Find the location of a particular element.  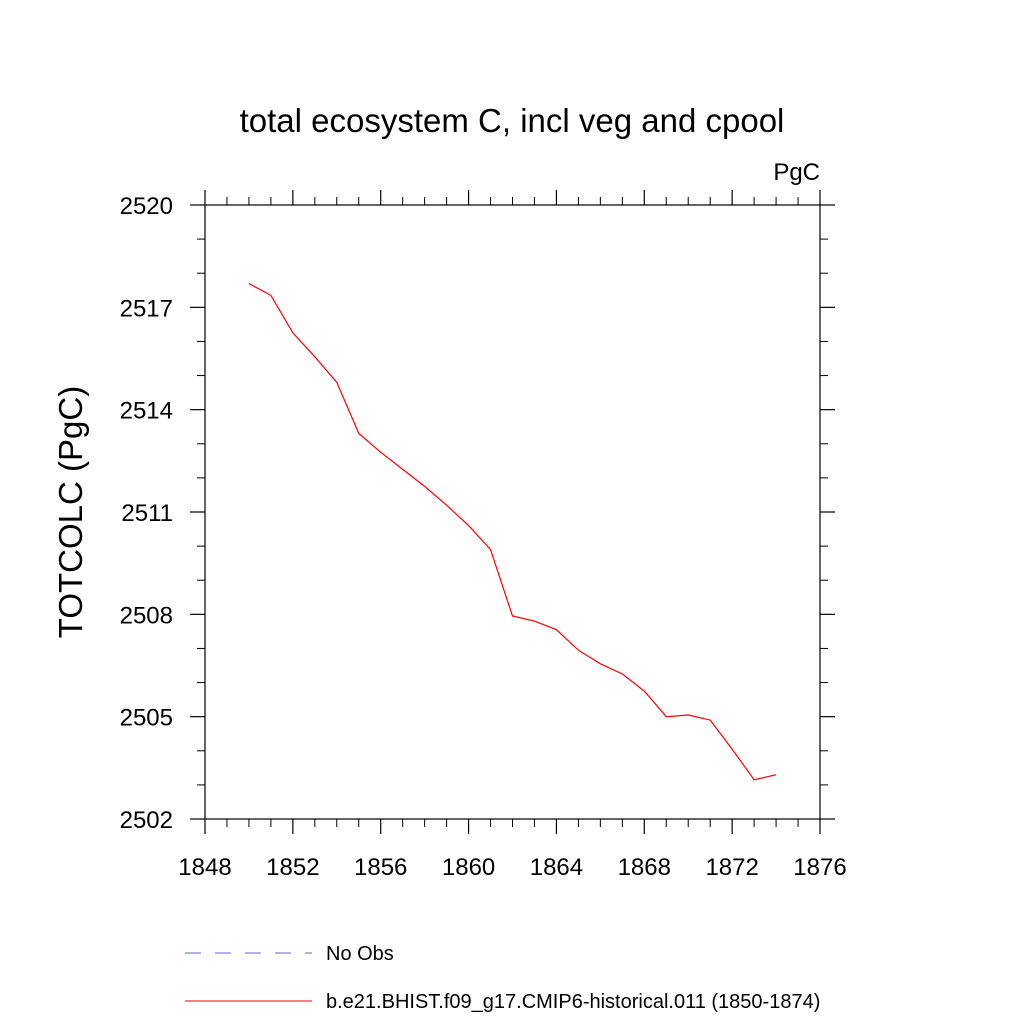

x-tick-label: 1856 is located at coordinates (380, 867).